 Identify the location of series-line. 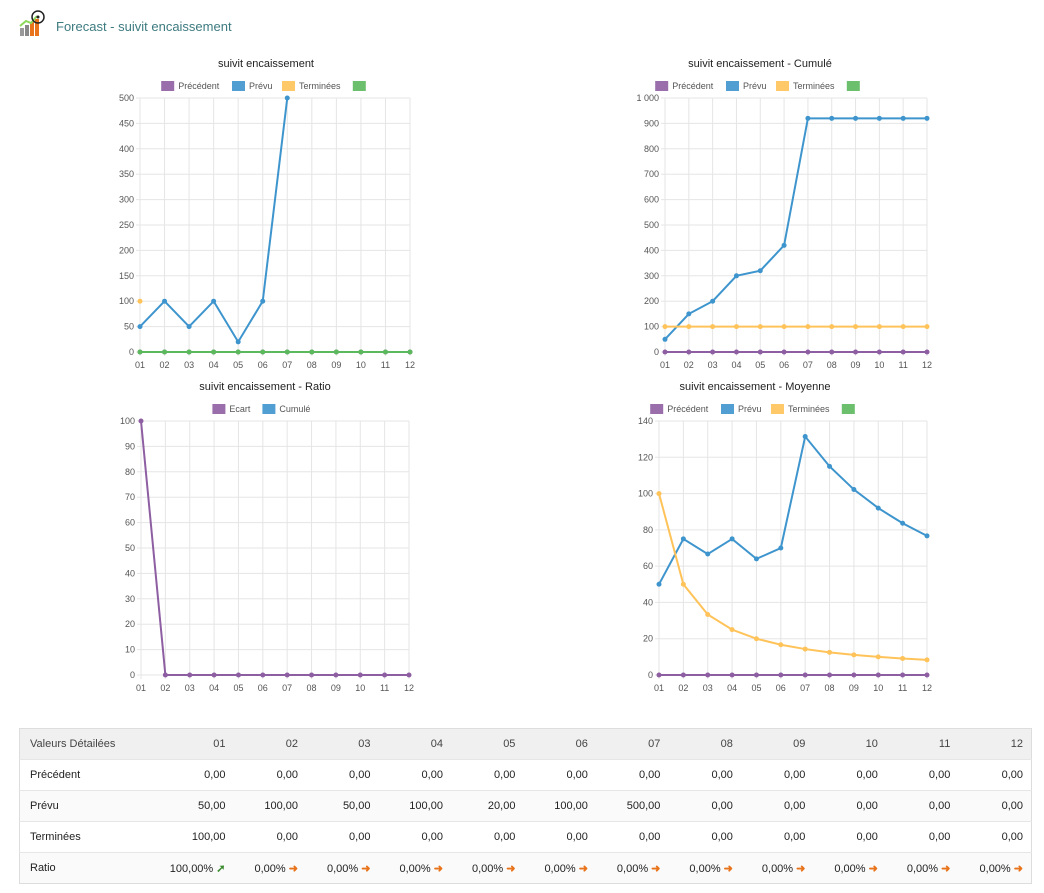
(793, 577).